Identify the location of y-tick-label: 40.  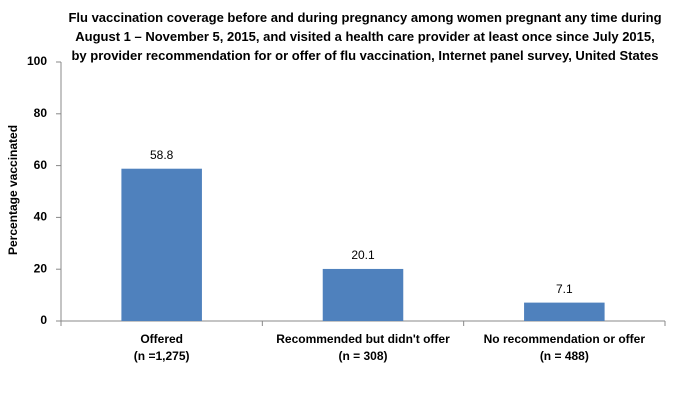
(41, 217).